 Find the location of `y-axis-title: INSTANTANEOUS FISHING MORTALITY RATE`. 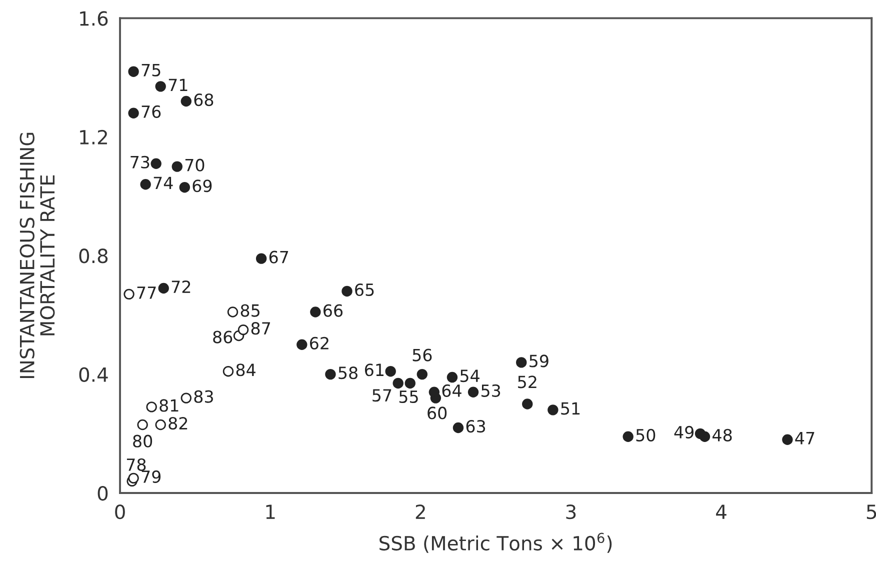

y-axis-title: INSTANTANEOUS FISHING MORTALITY RATE is located at coordinates (37, 255).